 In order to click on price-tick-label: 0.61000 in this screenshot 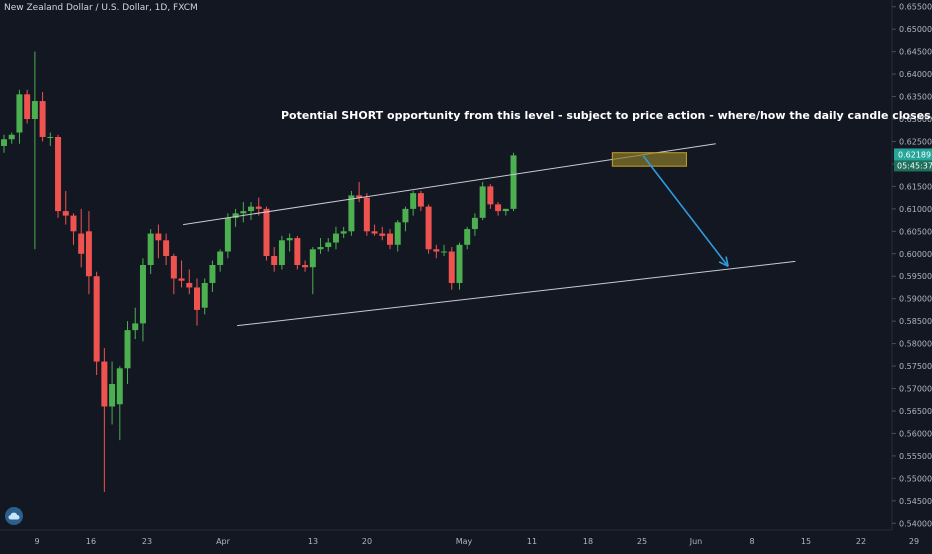, I will do `click(915, 209)`.